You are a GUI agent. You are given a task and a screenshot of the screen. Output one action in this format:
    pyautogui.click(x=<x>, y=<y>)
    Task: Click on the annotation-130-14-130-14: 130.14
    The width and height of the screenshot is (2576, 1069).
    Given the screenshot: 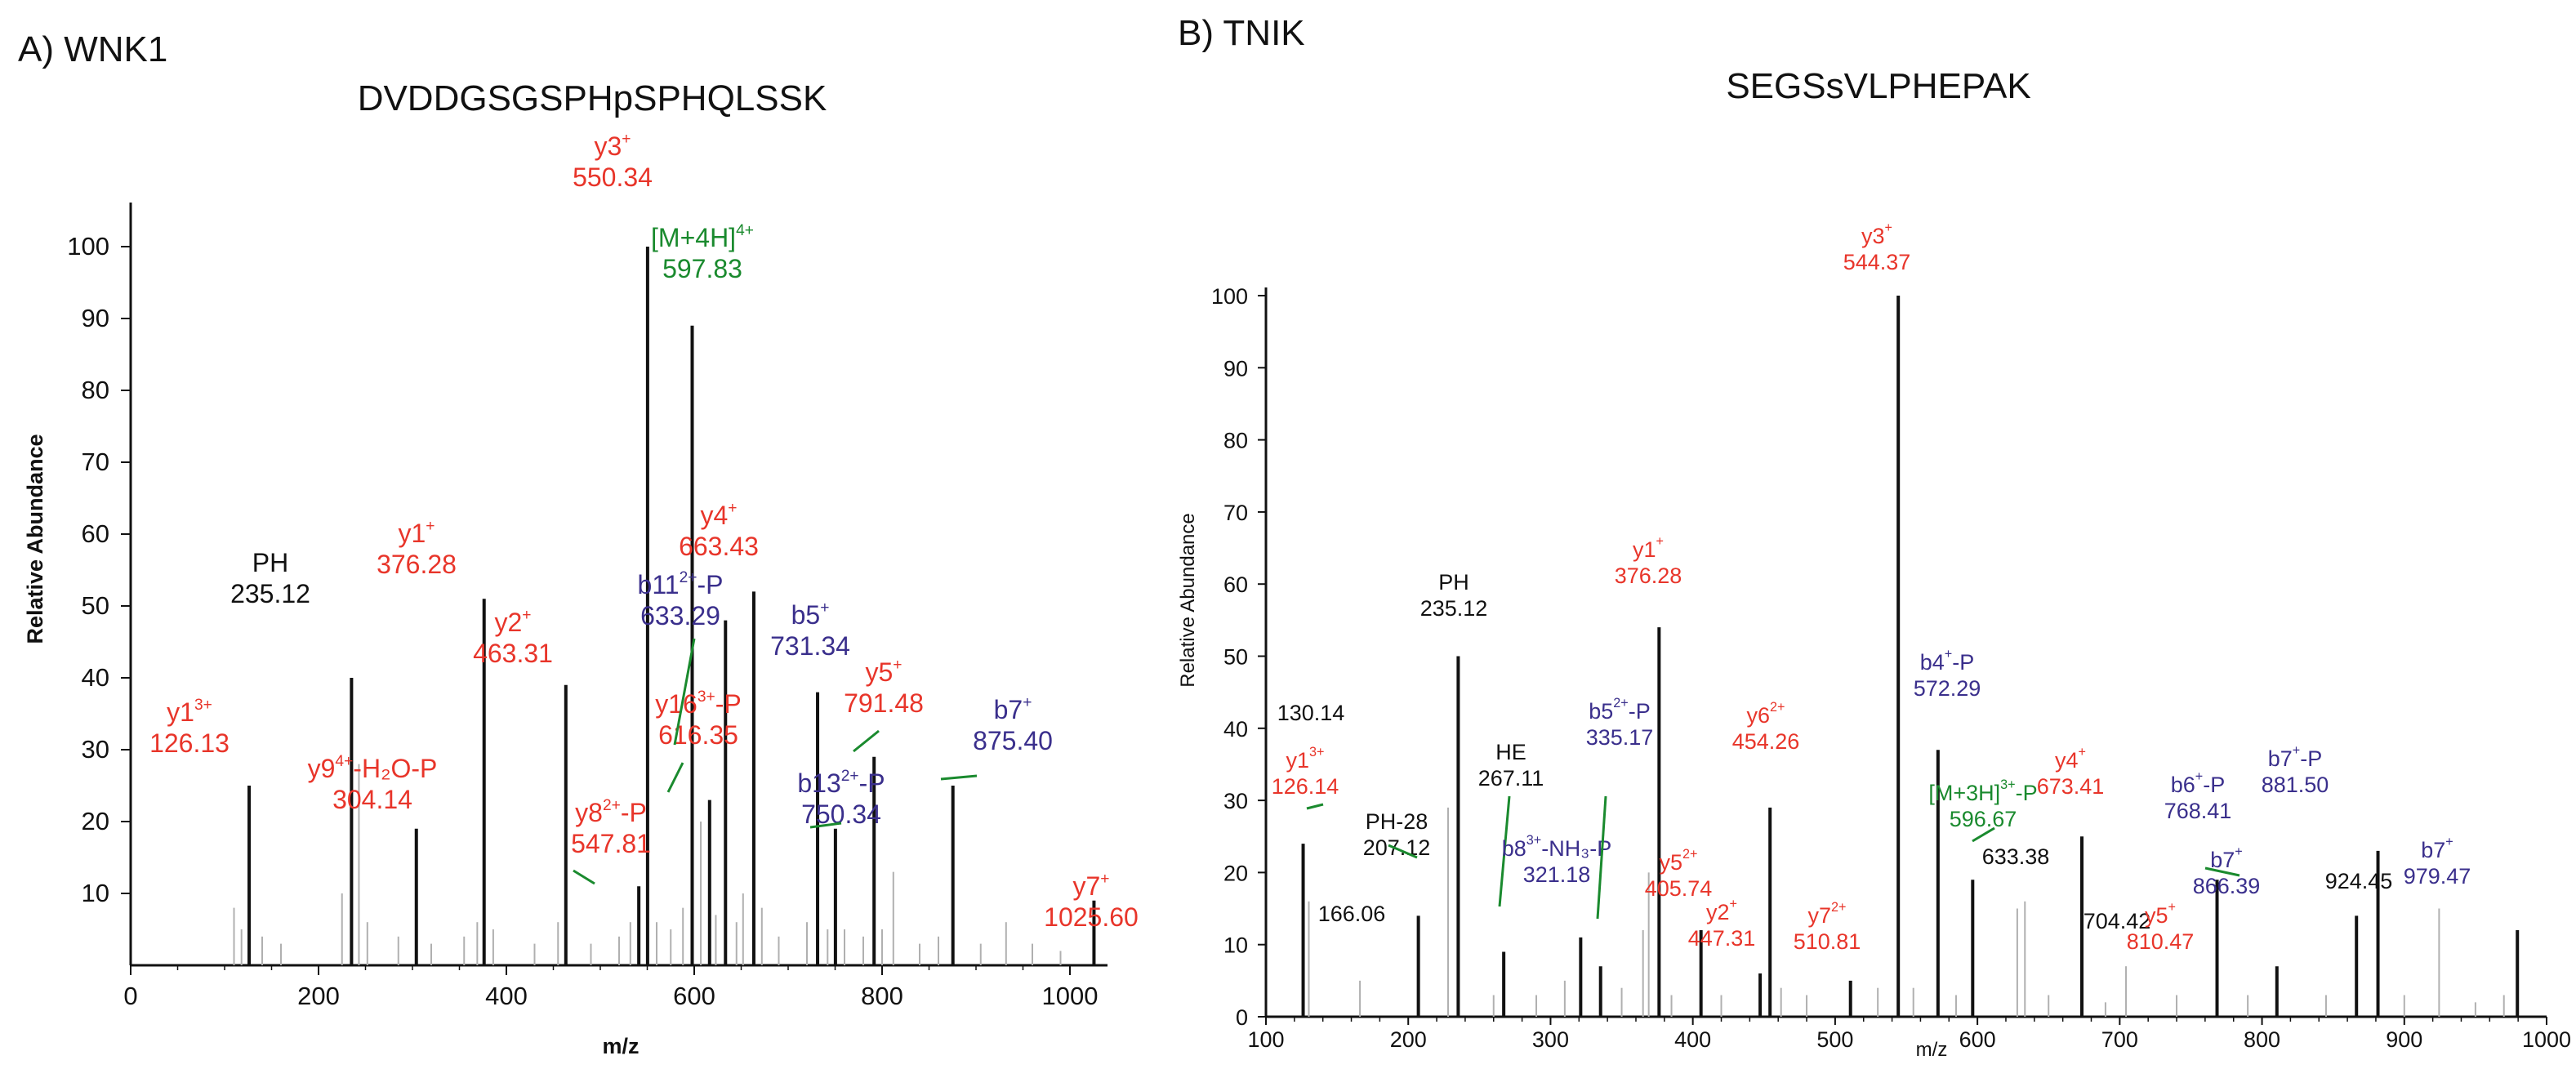 What is the action you would take?
    pyautogui.click(x=1311, y=713)
    